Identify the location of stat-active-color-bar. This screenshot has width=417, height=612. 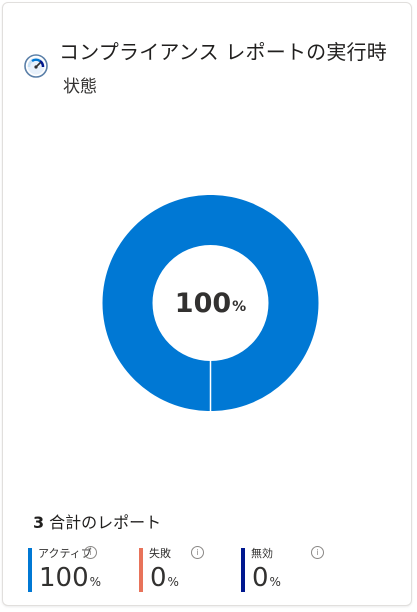
(30, 570).